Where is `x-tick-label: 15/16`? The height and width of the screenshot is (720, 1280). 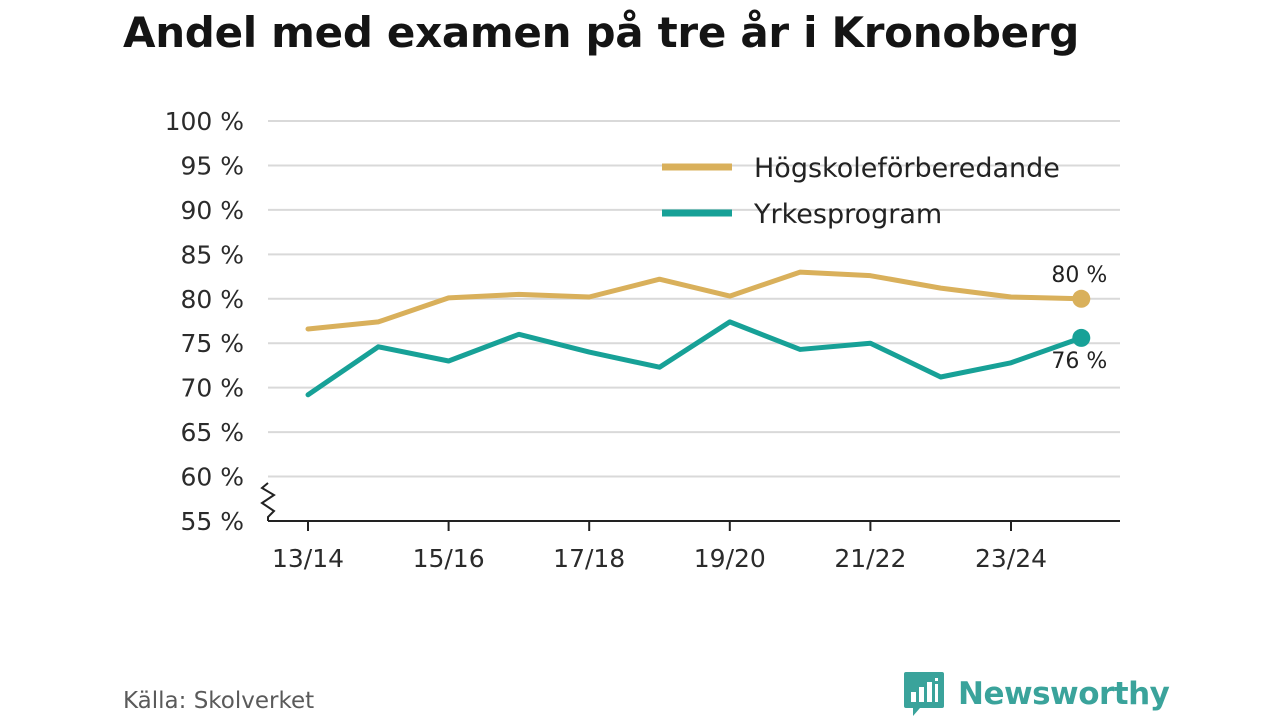
x-tick-label: 15/16 is located at coordinates (449, 558).